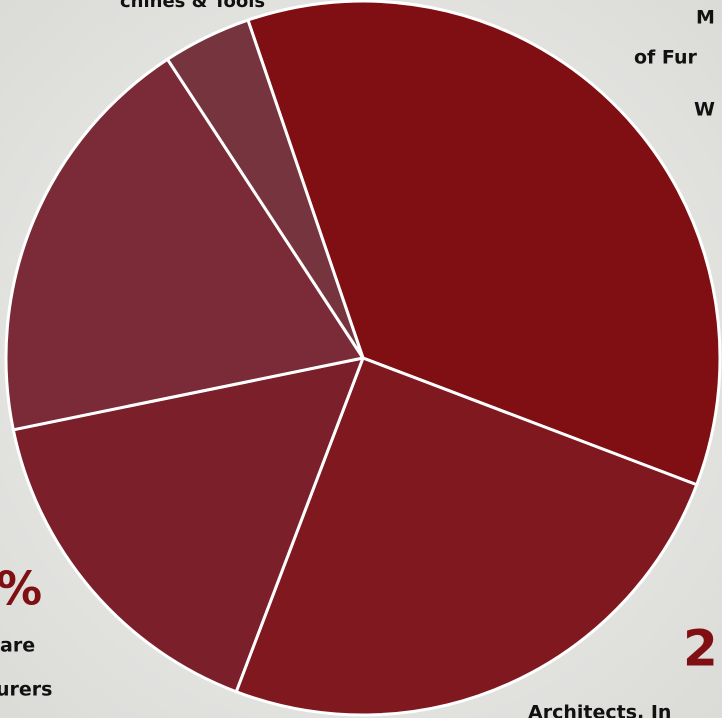  Describe the element at coordinates (704, 110) in the screenshot. I see `annotation: W` at that location.